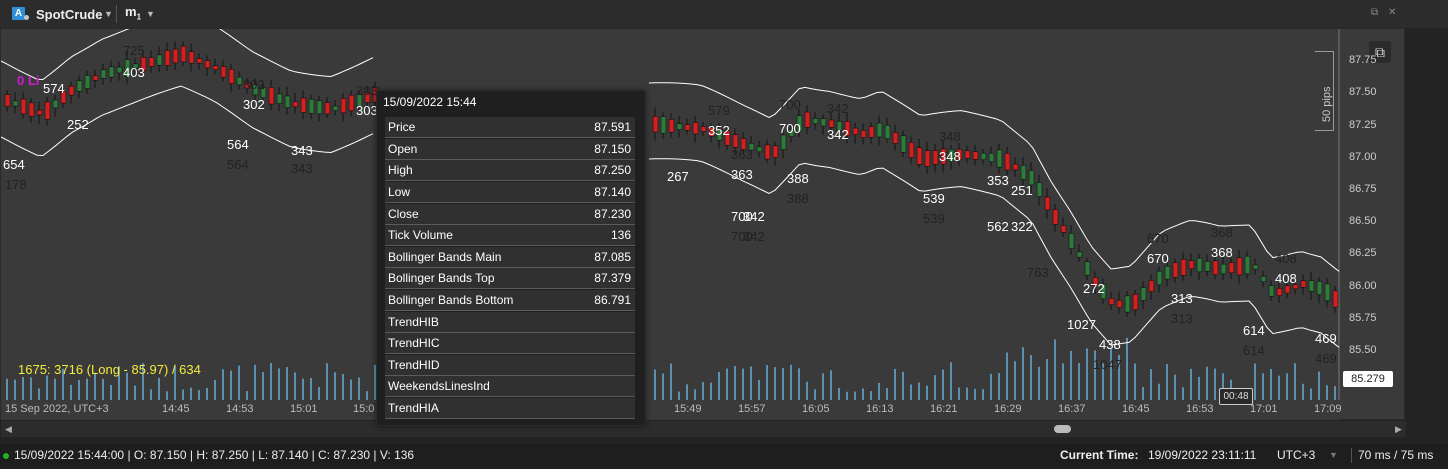 This screenshot has height=469, width=1448. Describe the element at coordinates (134, 50) in the screenshot. I see `volume-label: 725` at that location.